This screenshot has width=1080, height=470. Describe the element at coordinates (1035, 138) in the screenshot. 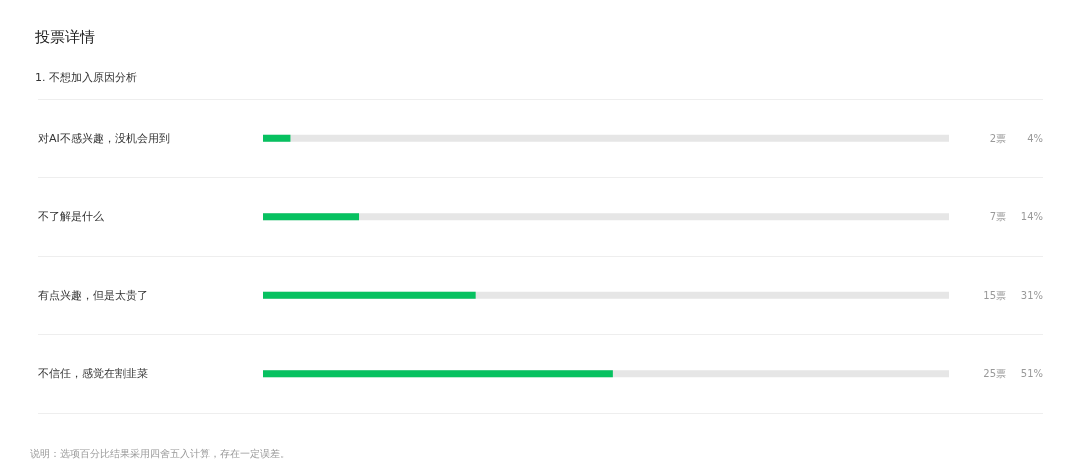

I see `data-label: 4%` at that location.